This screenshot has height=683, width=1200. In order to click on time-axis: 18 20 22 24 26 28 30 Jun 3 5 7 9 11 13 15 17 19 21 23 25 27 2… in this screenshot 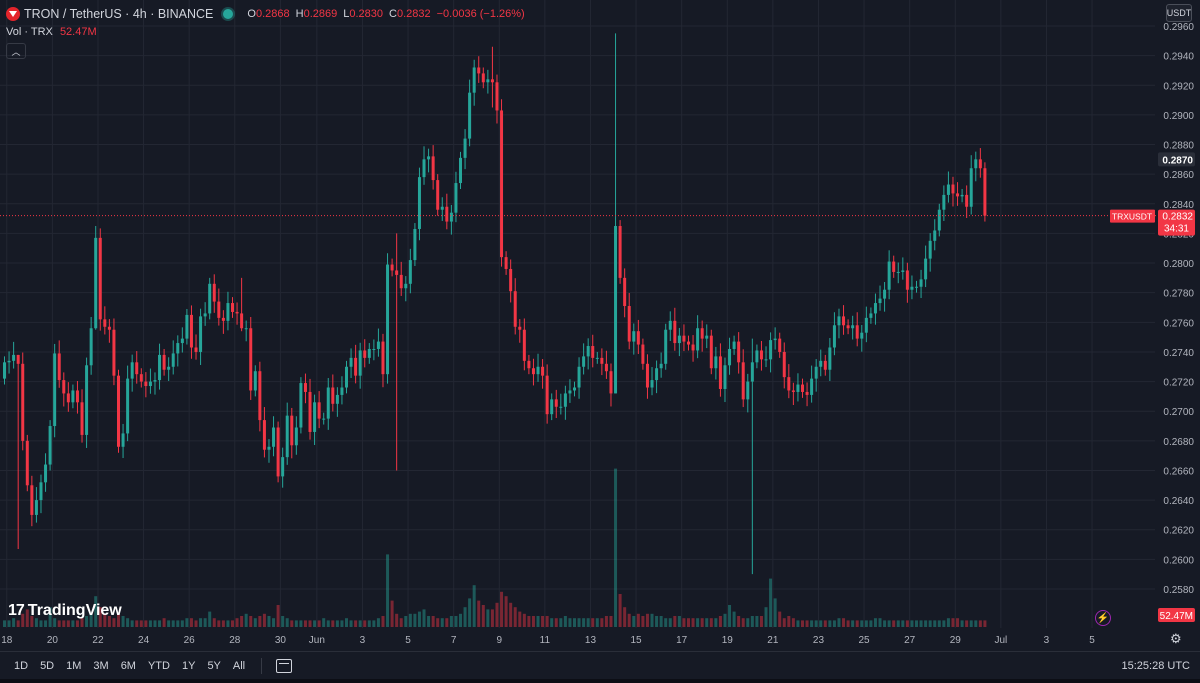, I will do `click(548, 640)`.